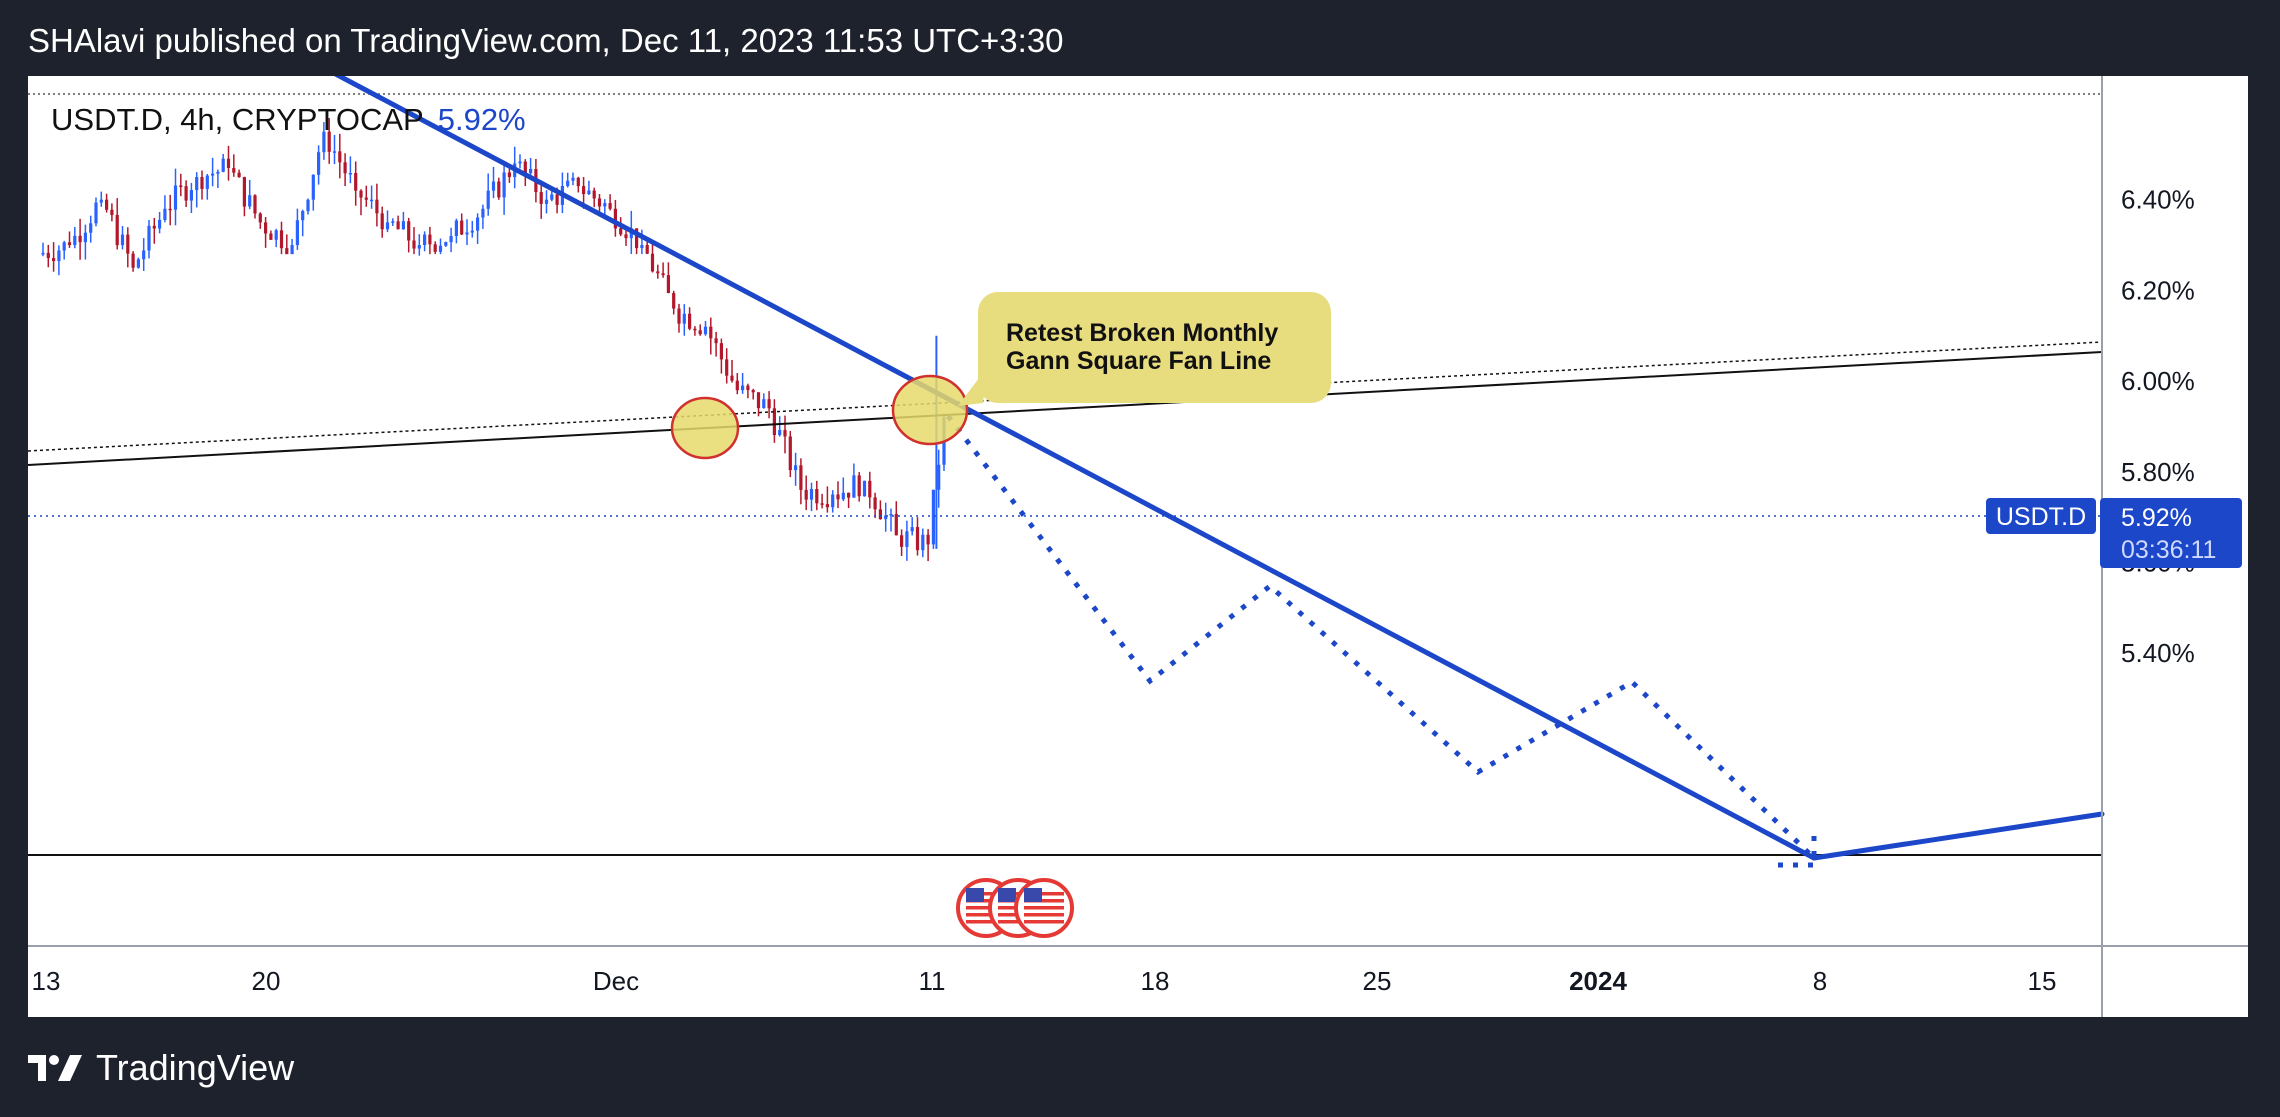  What do you see at coordinates (161, 1068) in the screenshot?
I see `footer-logo: TradingView` at bounding box center [161, 1068].